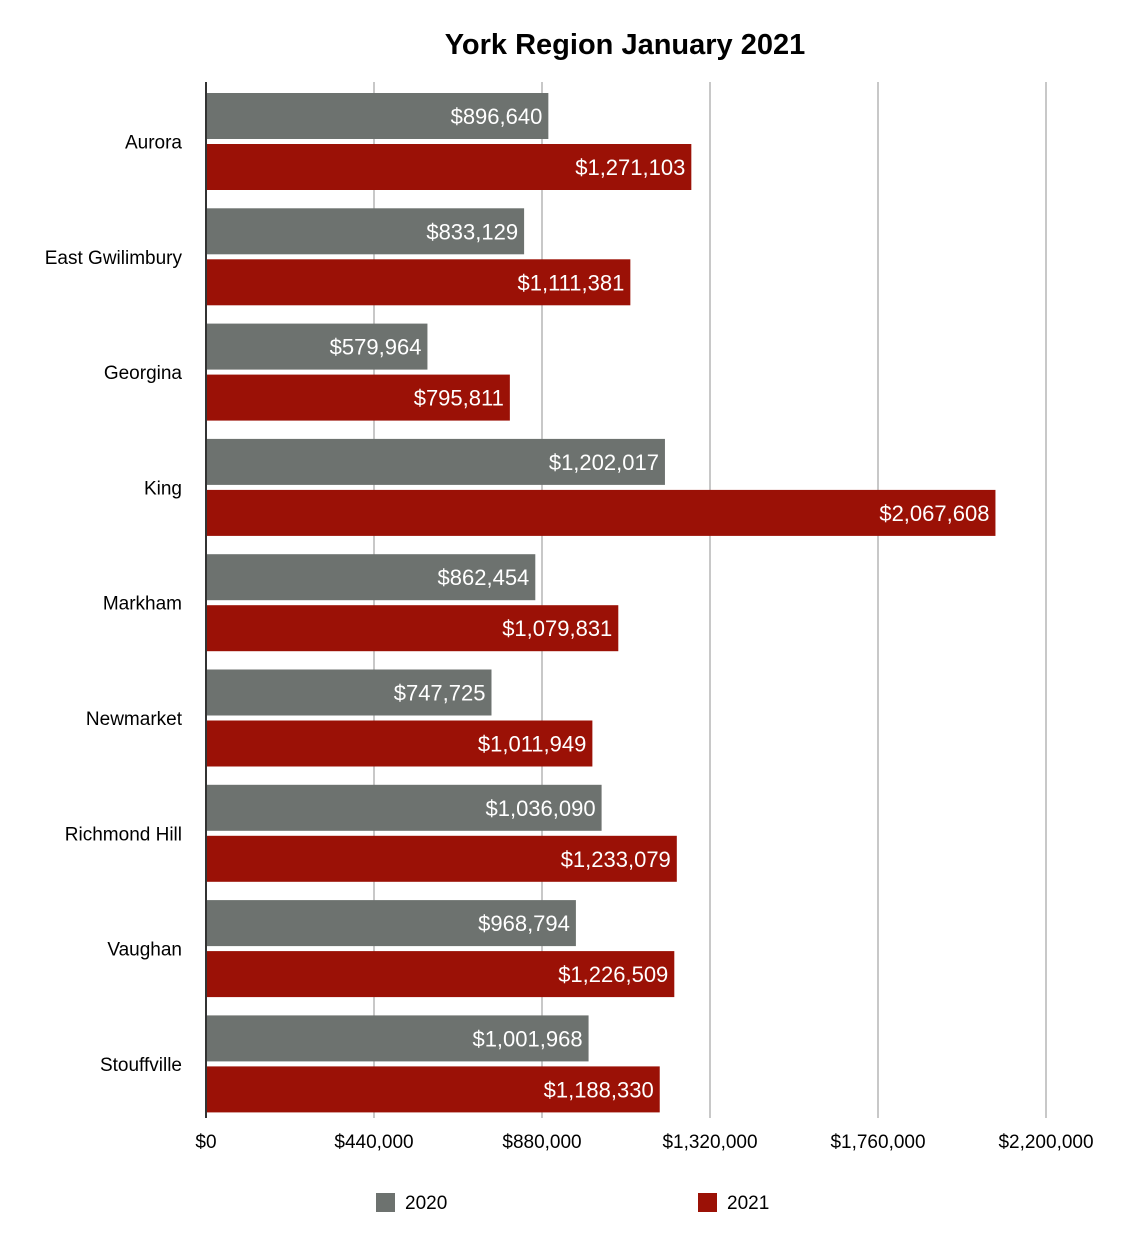  What do you see at coordinates (877, 1142) in the screenshot?
I see `x-tick-label: $1,760,000` at bounding box center [877, 1142].